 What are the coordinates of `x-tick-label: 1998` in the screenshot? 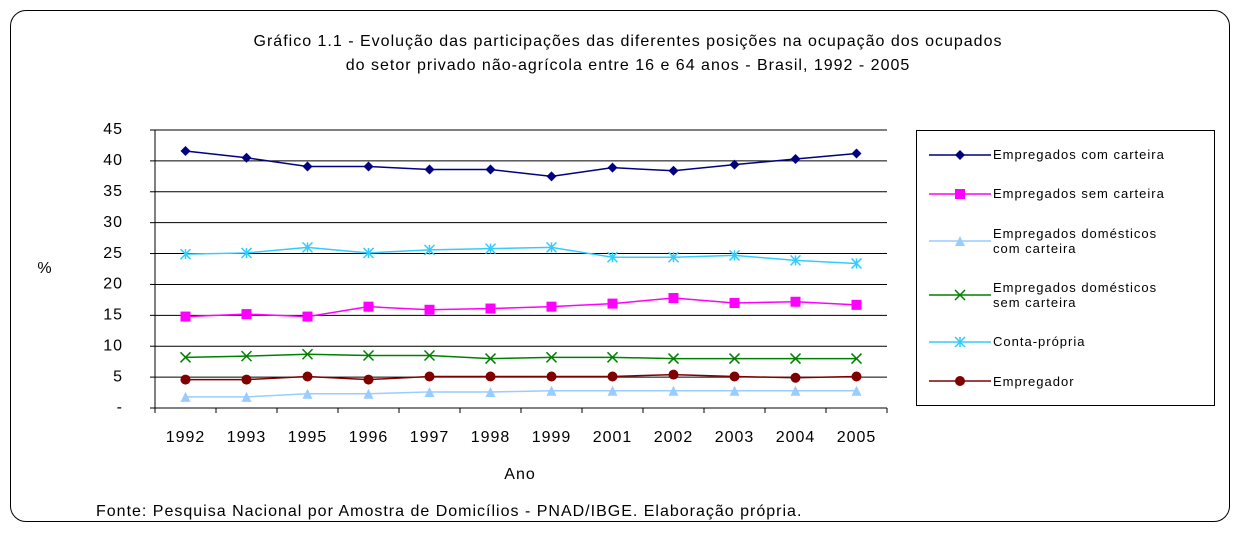 It's located at (491, 437).